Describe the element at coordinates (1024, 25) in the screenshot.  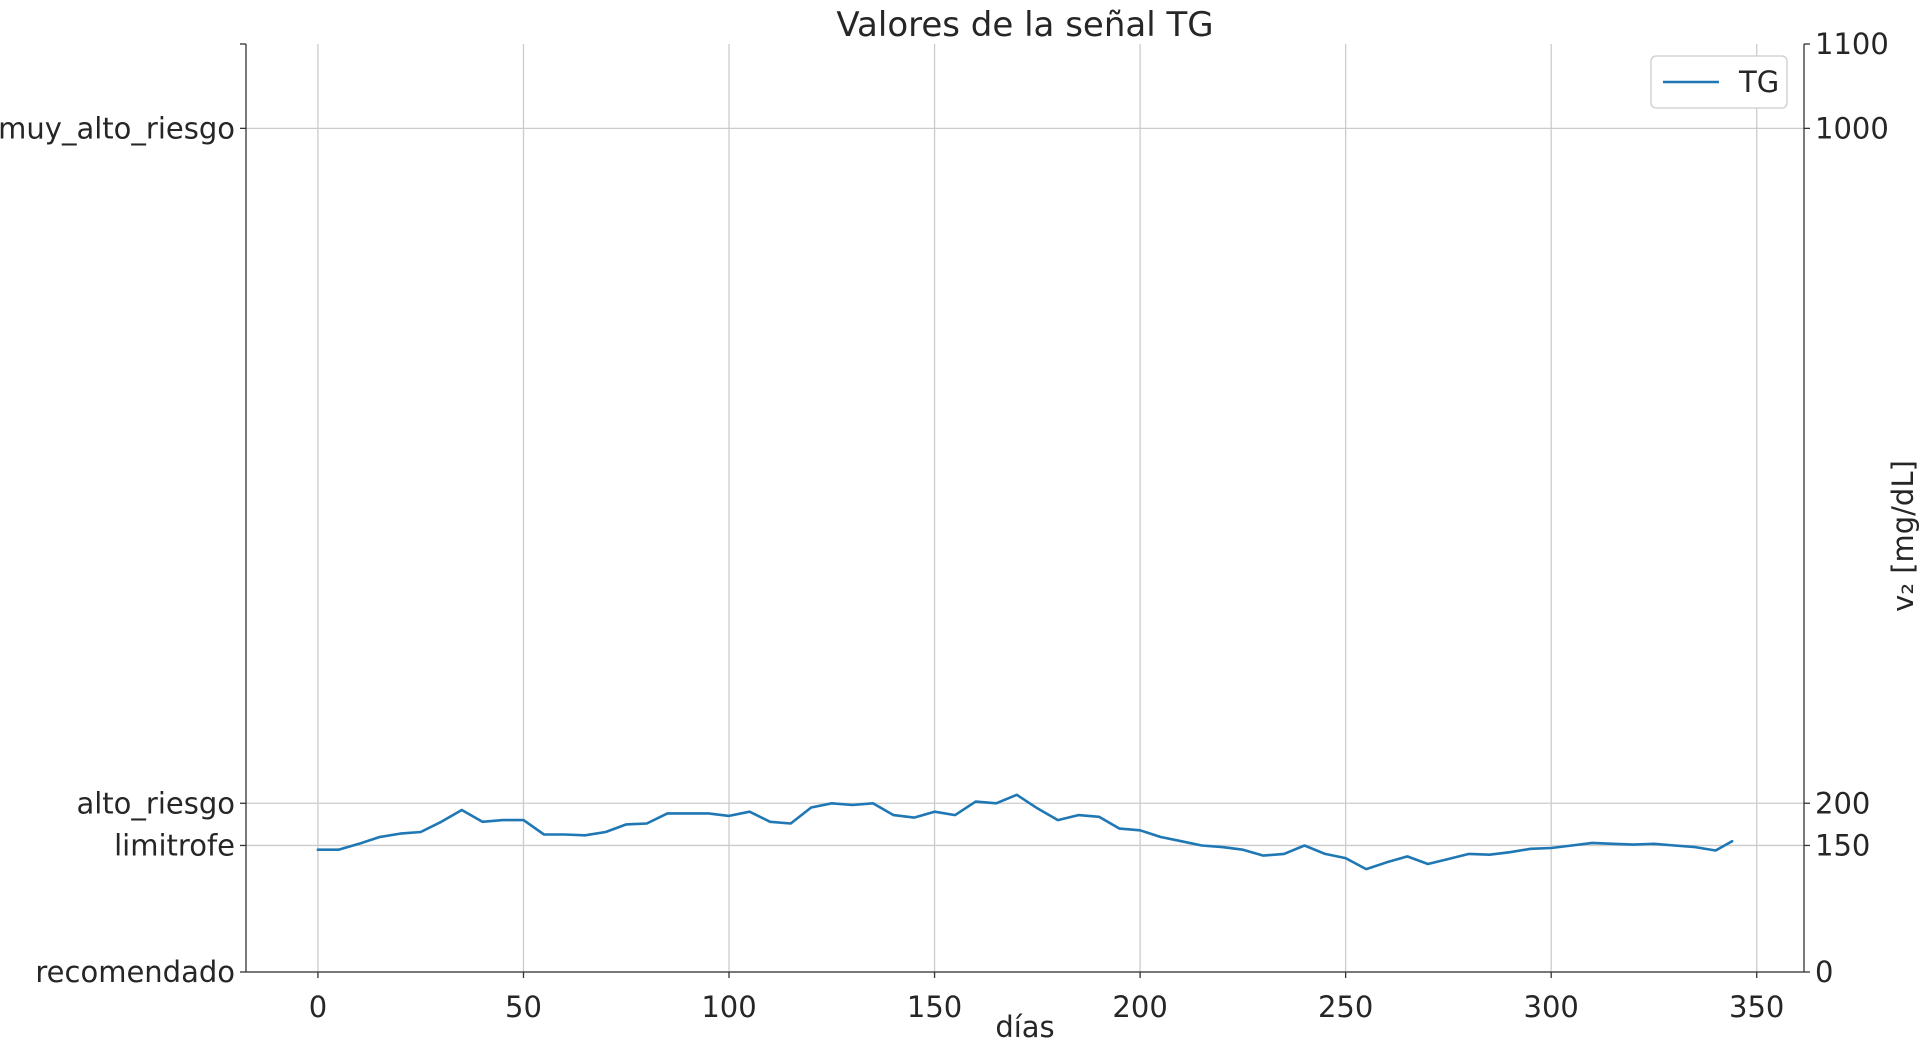
I see `chart-title: Valores de la señal TG` at that location.